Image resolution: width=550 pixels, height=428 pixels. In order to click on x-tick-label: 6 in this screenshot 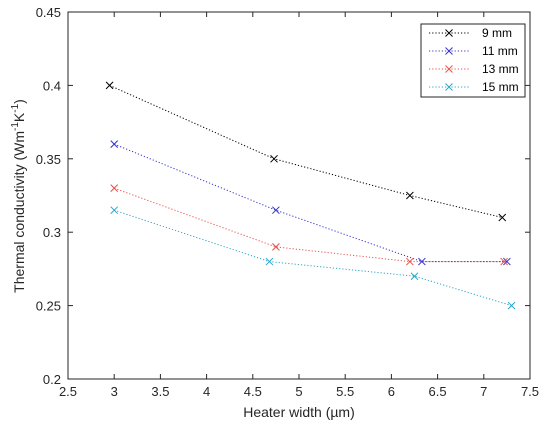, I will do `click(391, 391)`.